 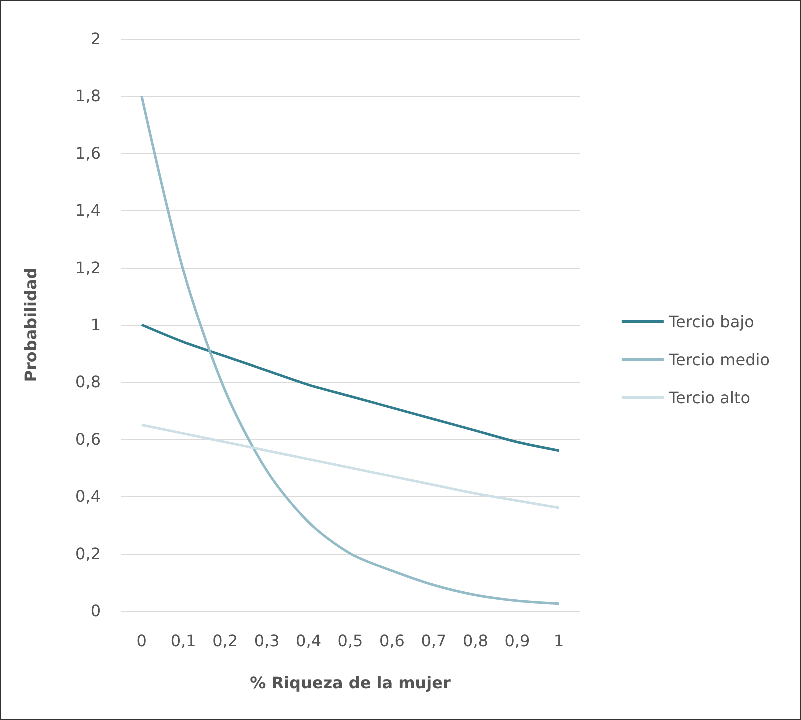 What do you see at coordinates (141, 641) in the screenshot?
I see `x-tick-label: 0` at bounding box center [141, 641].